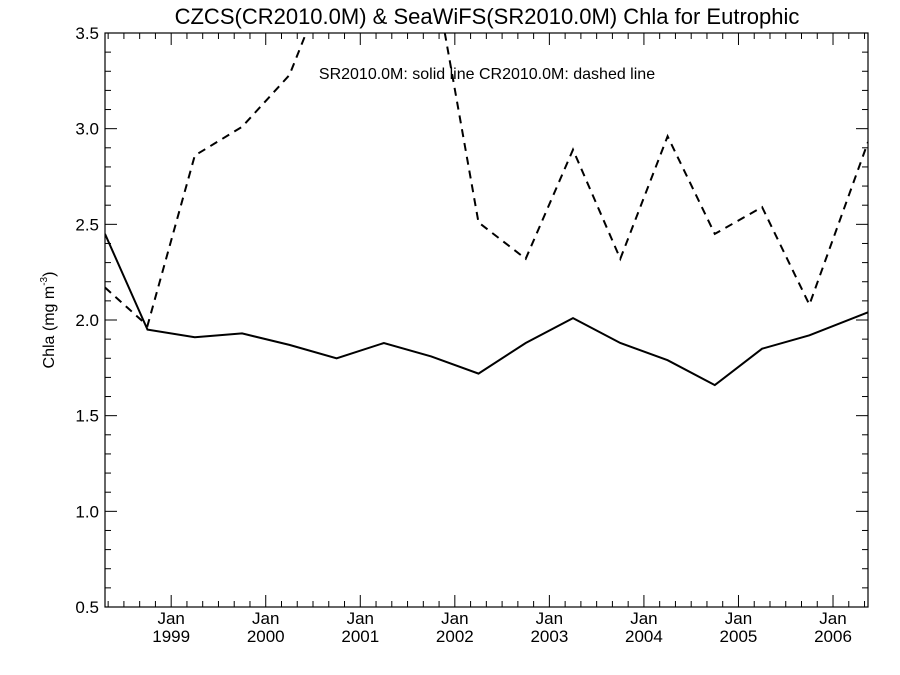  I want to click on y-axis-label: Chla (mg m-3), so click(48, 320).